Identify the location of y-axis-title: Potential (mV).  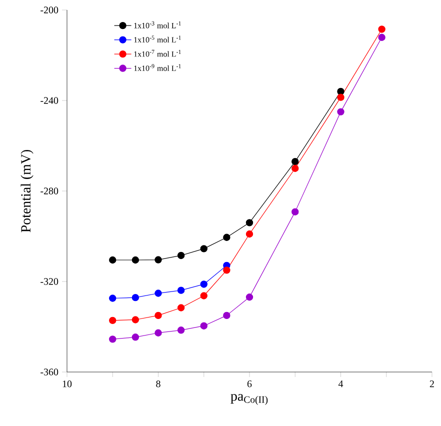
(27, 191).